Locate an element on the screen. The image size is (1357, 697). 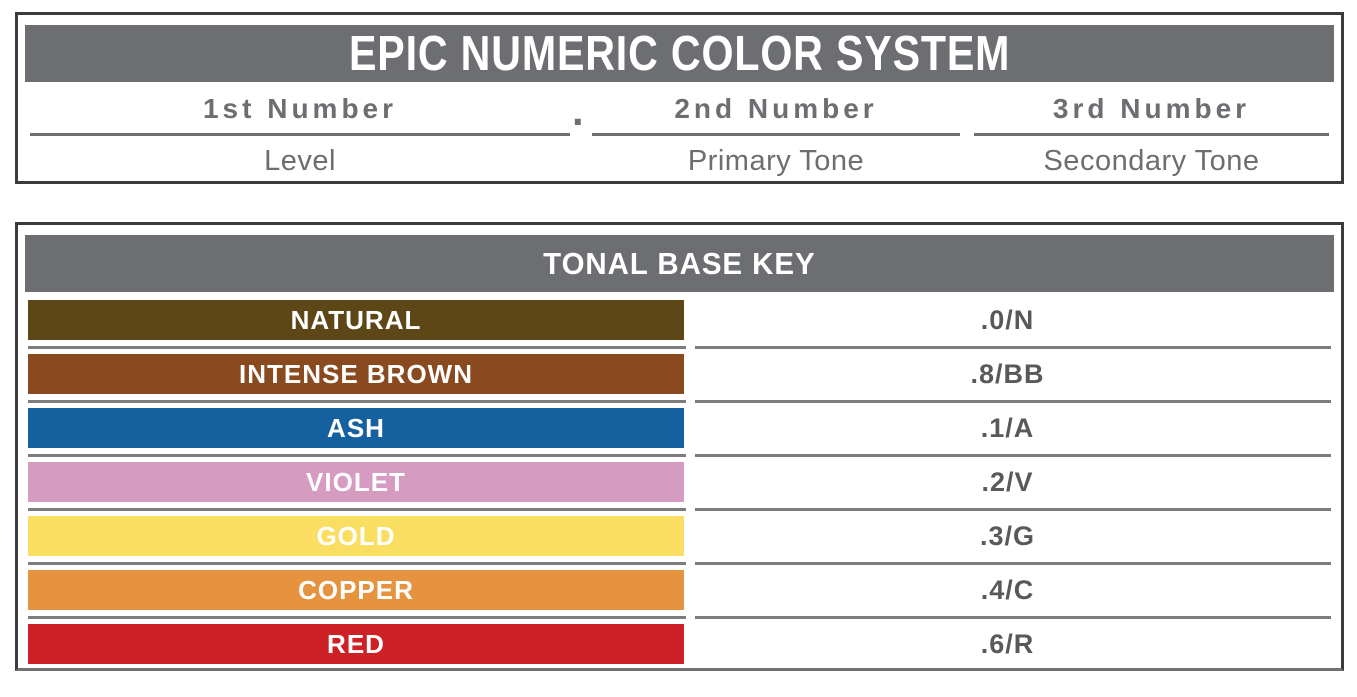
third-number-sublabel: Secondary Tone is located at coordinates (1151, 161).